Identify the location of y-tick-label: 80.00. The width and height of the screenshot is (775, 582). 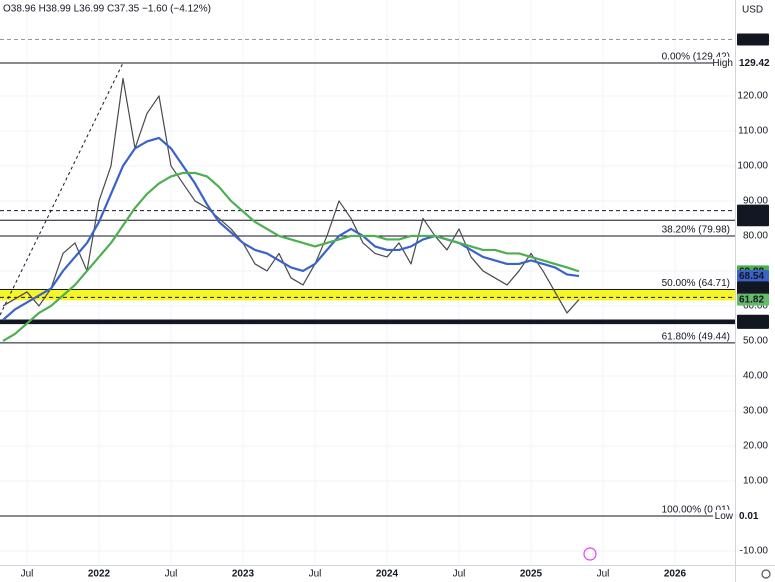
(755, 236).